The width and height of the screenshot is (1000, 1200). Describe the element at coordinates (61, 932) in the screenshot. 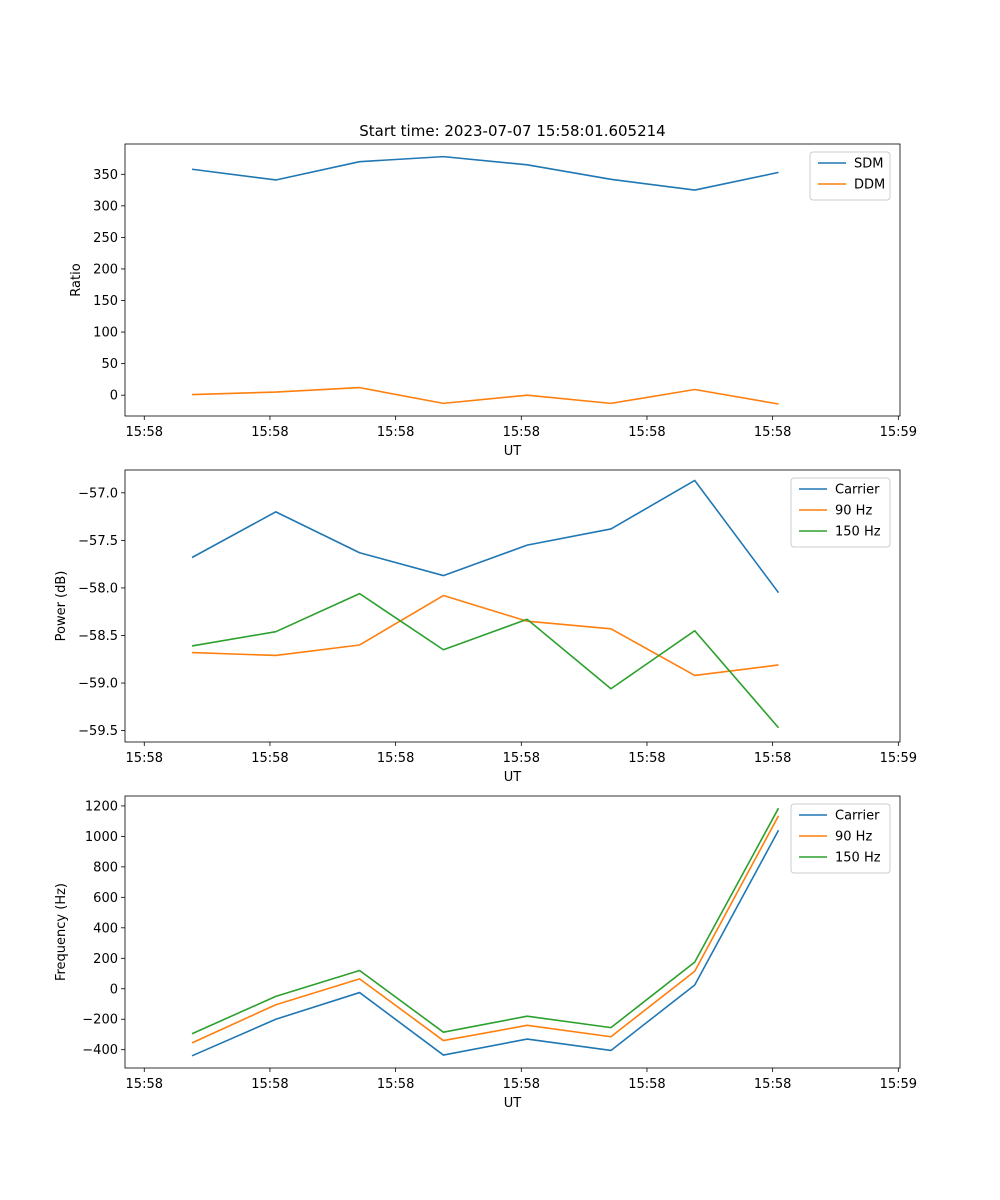

I see `y-axis-label: Frequency (Hz)` at that location.